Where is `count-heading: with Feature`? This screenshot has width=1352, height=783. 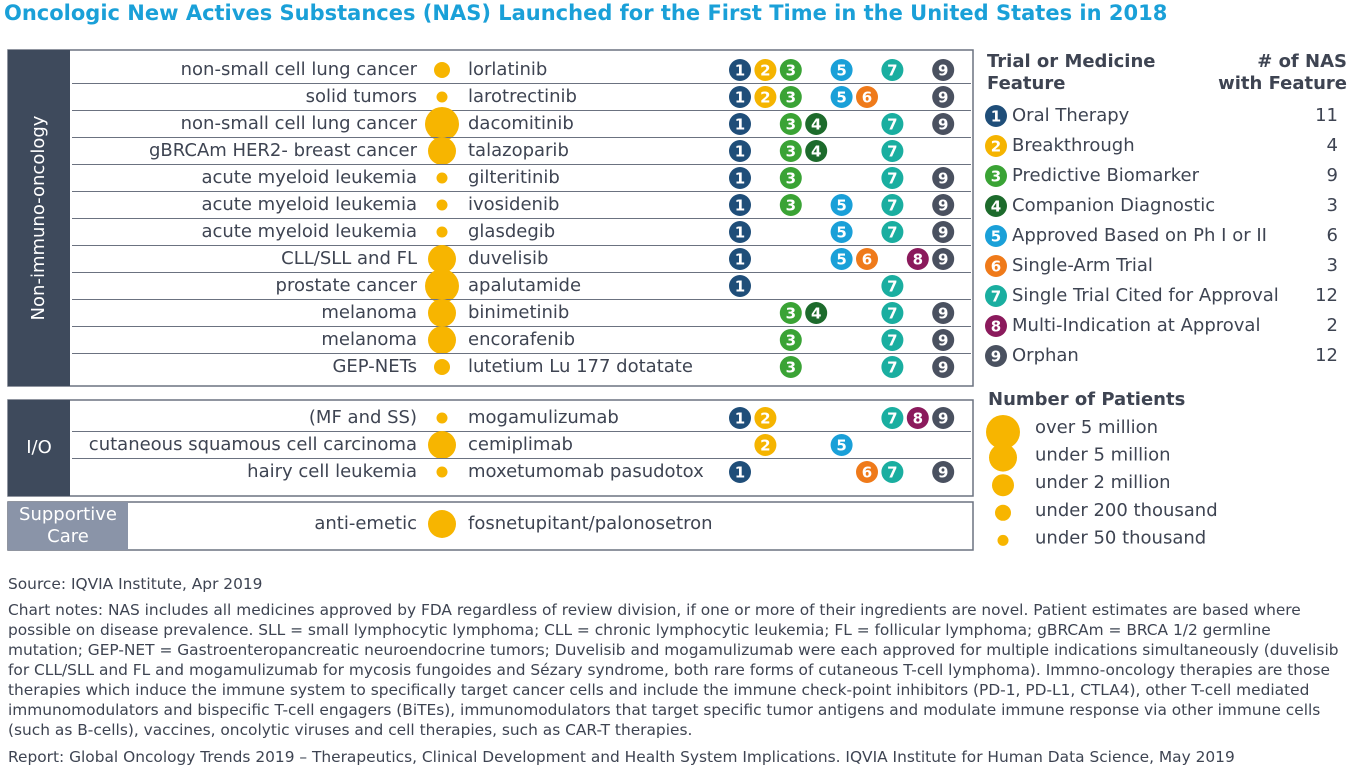 count-heading: with Feature is located at coordinates (1282, 83).